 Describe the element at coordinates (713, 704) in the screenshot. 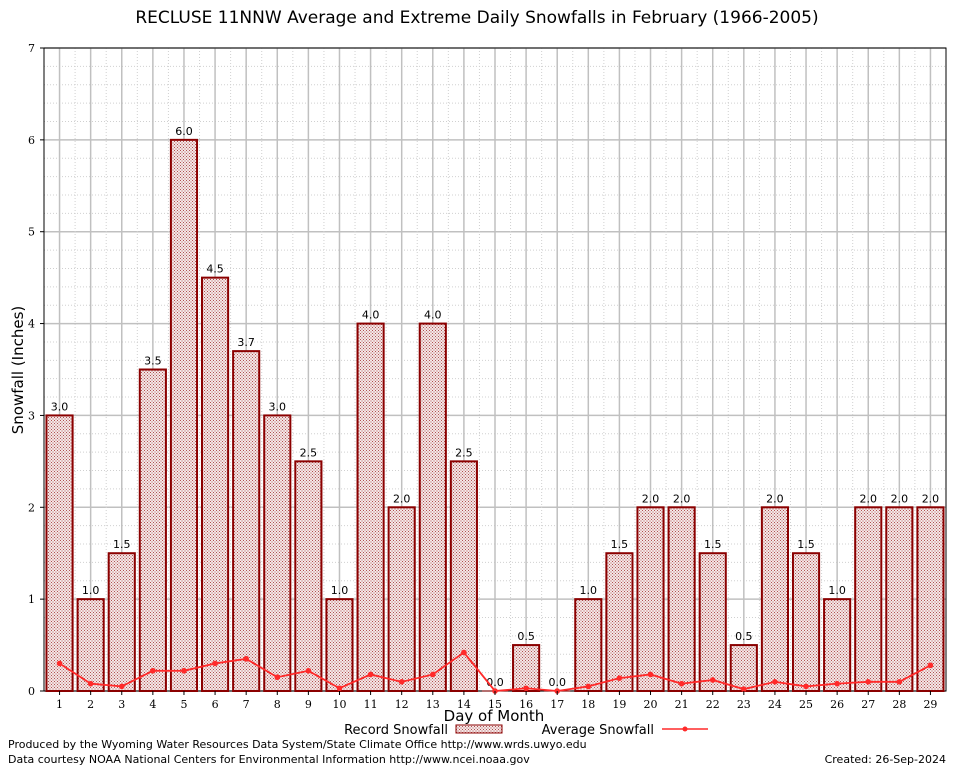

I see `x-tick-label: 22` at that location.